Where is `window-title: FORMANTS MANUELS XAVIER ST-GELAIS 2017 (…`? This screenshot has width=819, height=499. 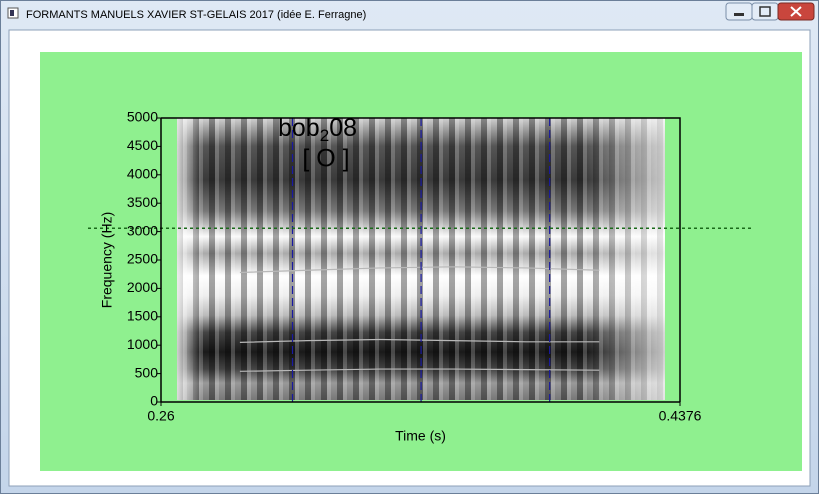 window-title: FORMANTS MANUELS XAVIER ST-GELAIS 2017 (… is located at coordinates (196, 15).